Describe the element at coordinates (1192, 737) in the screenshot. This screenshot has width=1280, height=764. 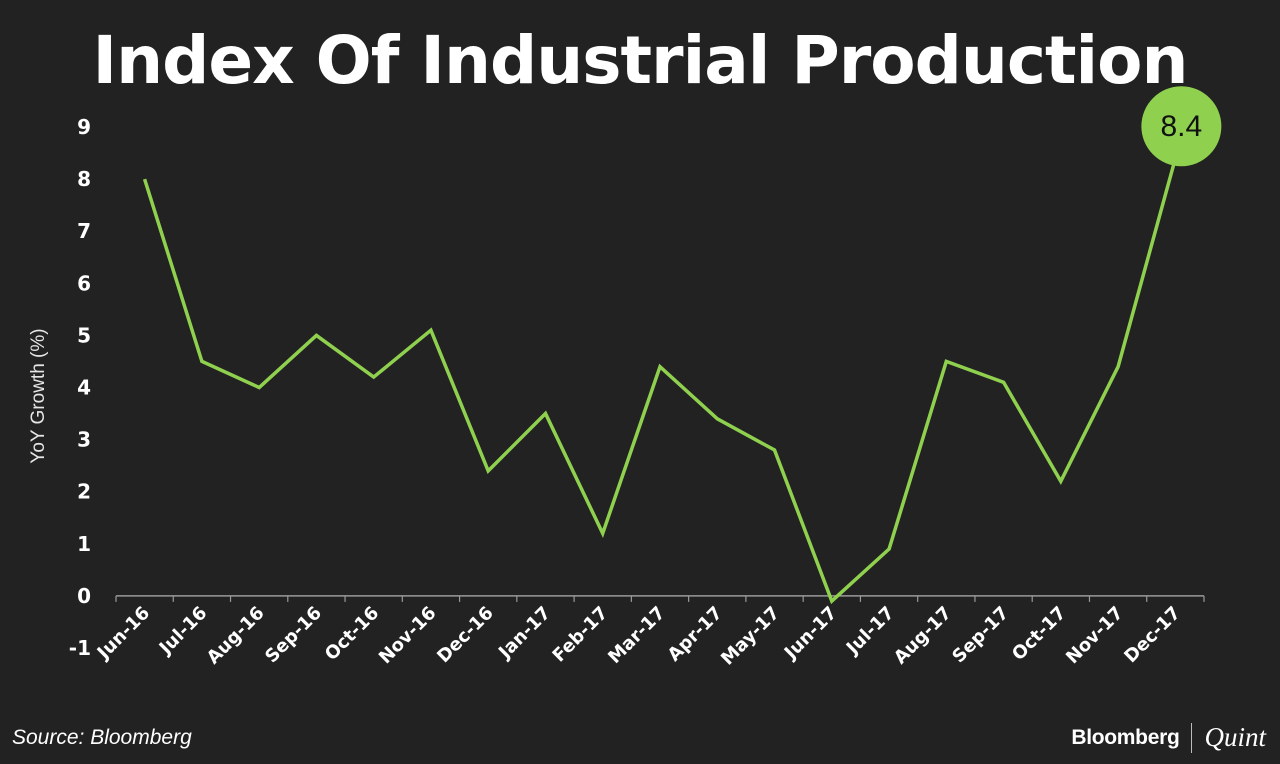
I see `logo-divider` at that location.